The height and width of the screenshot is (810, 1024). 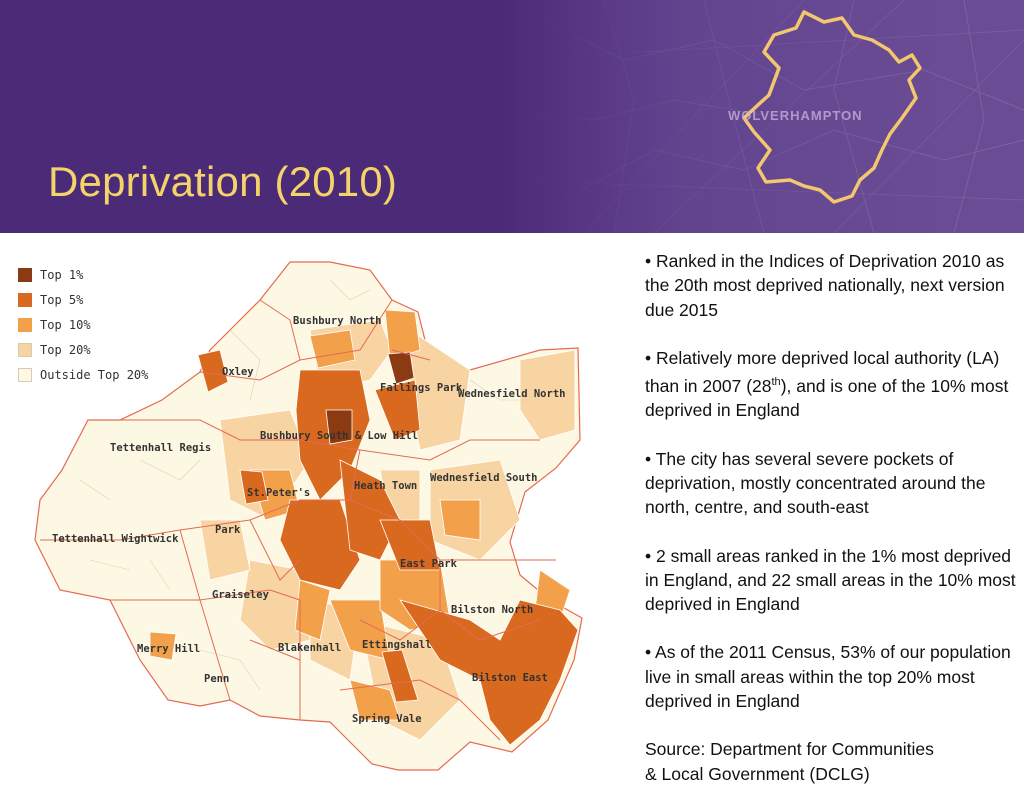 What do you see at coordinates (510, 678) in the screenshot?
I see `ward-label-bilston-east: Bilston East` at bounding box center [510, 678].